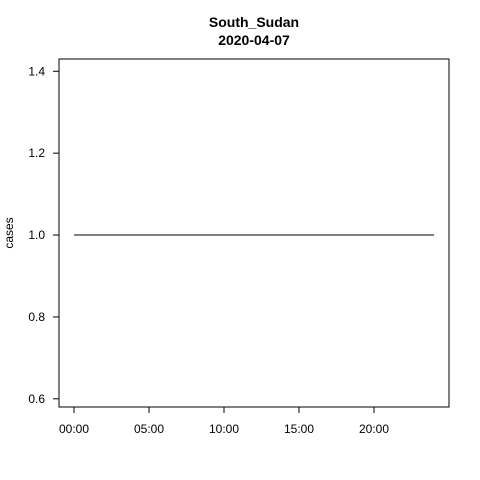  Describe the element at coordinates (36, 235) in the screenshot. I see `y-tick-label: 1.0` at that location.